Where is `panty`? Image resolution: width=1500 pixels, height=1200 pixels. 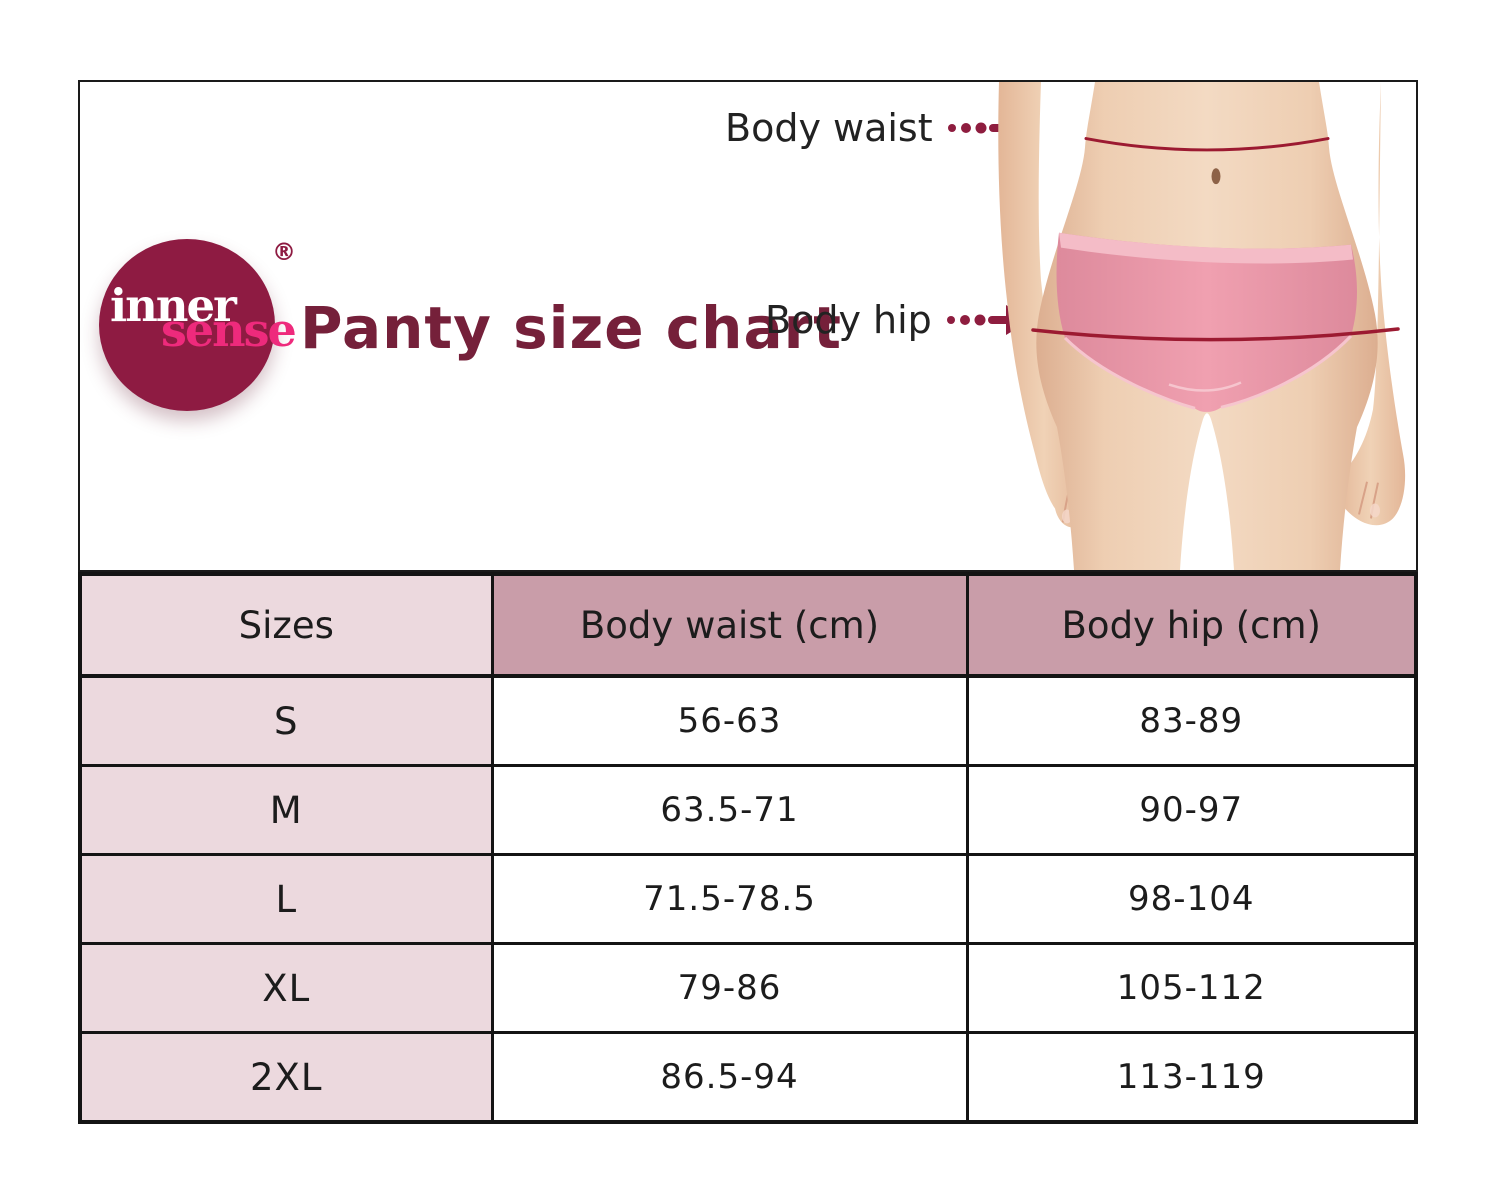 panty is located at coordinates (1206, 322).